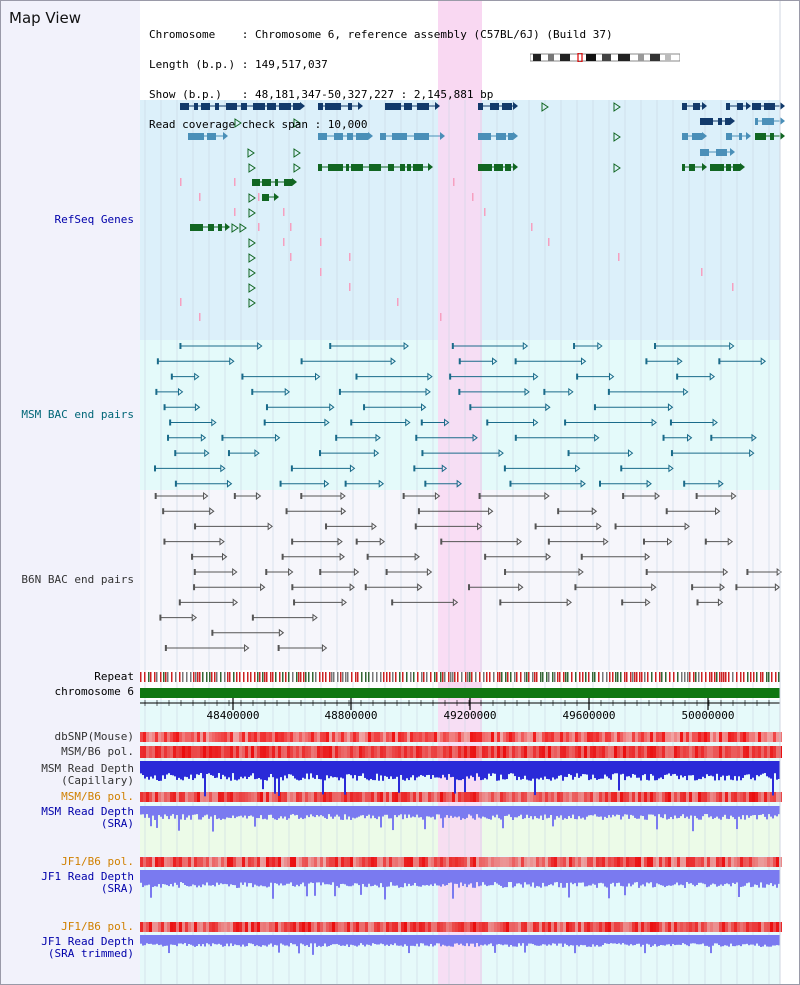 This screenshot has height=985, width=800. Describe the element at coordinates (263, 587) in the screenshot. I see `b6n-bac-pair-tip` at that location.